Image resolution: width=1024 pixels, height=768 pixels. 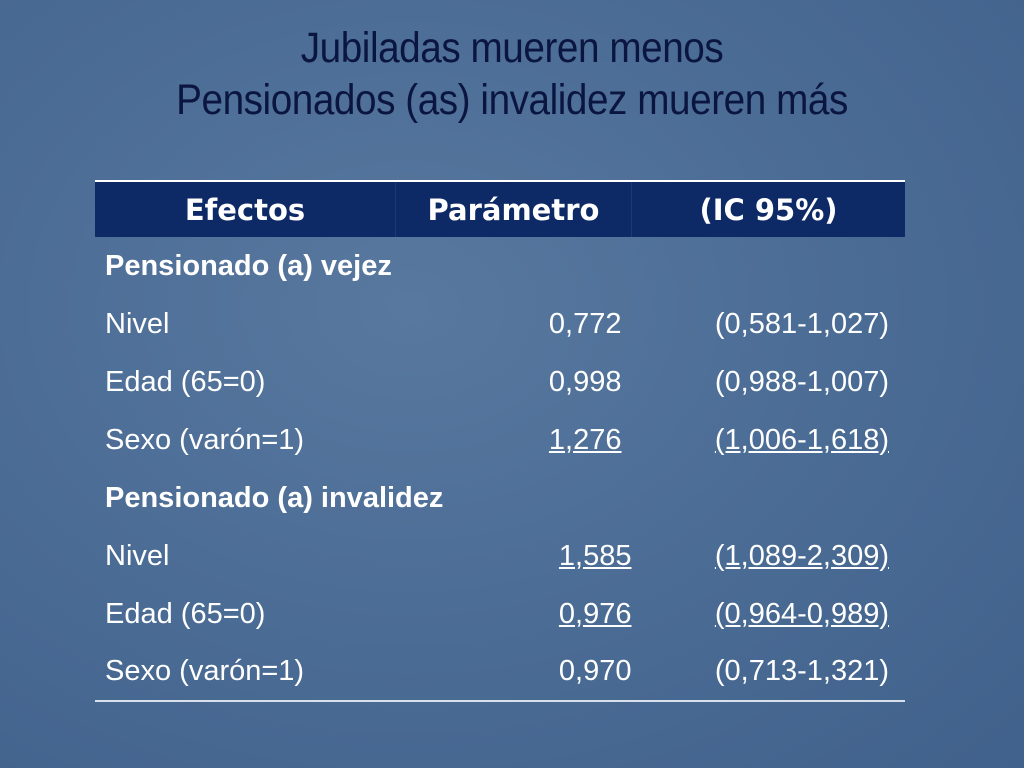 I want to click on cell-text: (0,964-0,989), so click(x=801, y=613).